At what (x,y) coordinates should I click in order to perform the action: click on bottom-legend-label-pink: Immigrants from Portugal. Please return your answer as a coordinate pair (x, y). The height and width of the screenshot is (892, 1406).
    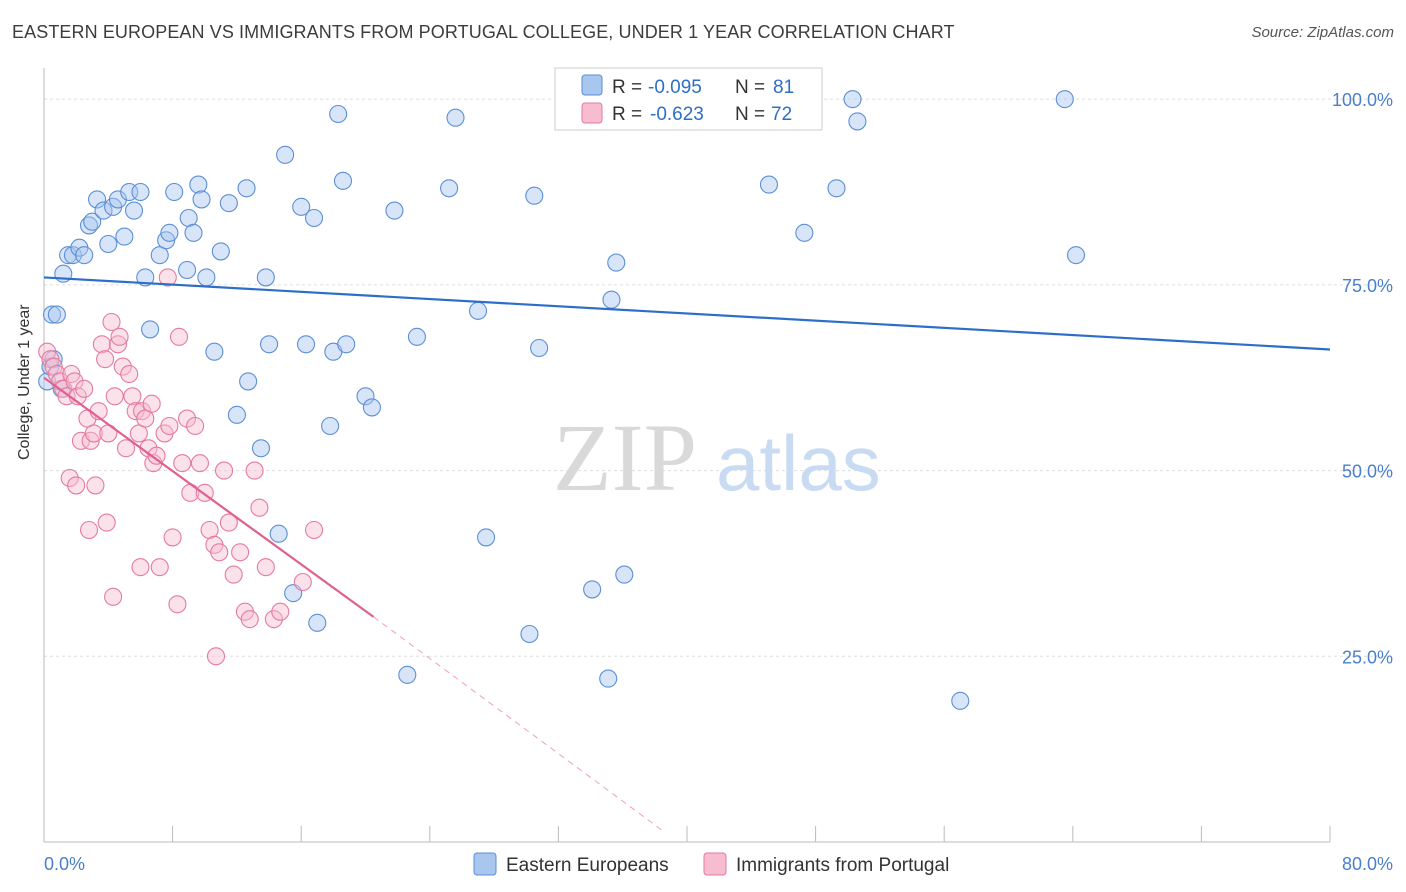
    Looking at the image, I should click on (842, 865).